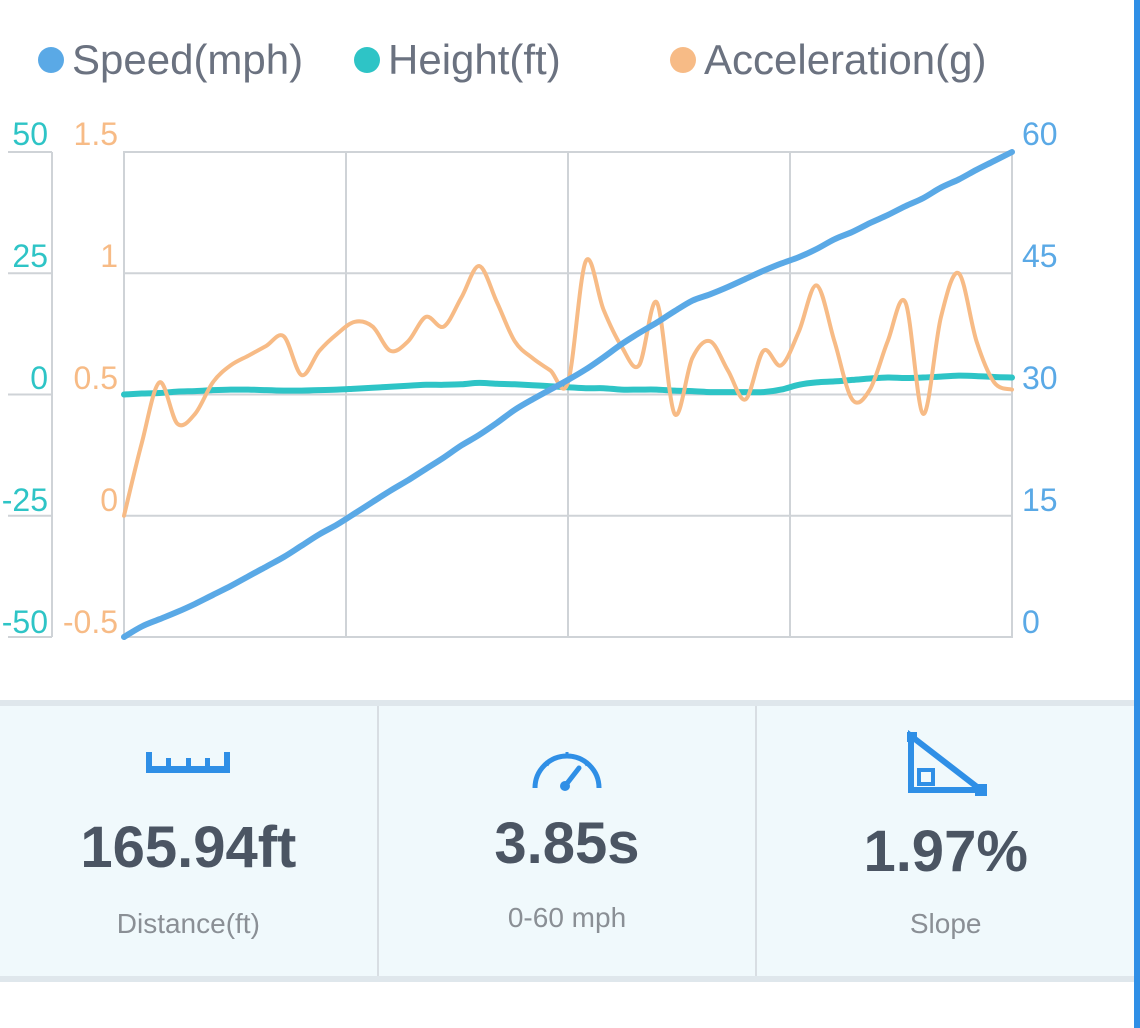  I want to click on height-tick-label: -25, so click(25, 500).